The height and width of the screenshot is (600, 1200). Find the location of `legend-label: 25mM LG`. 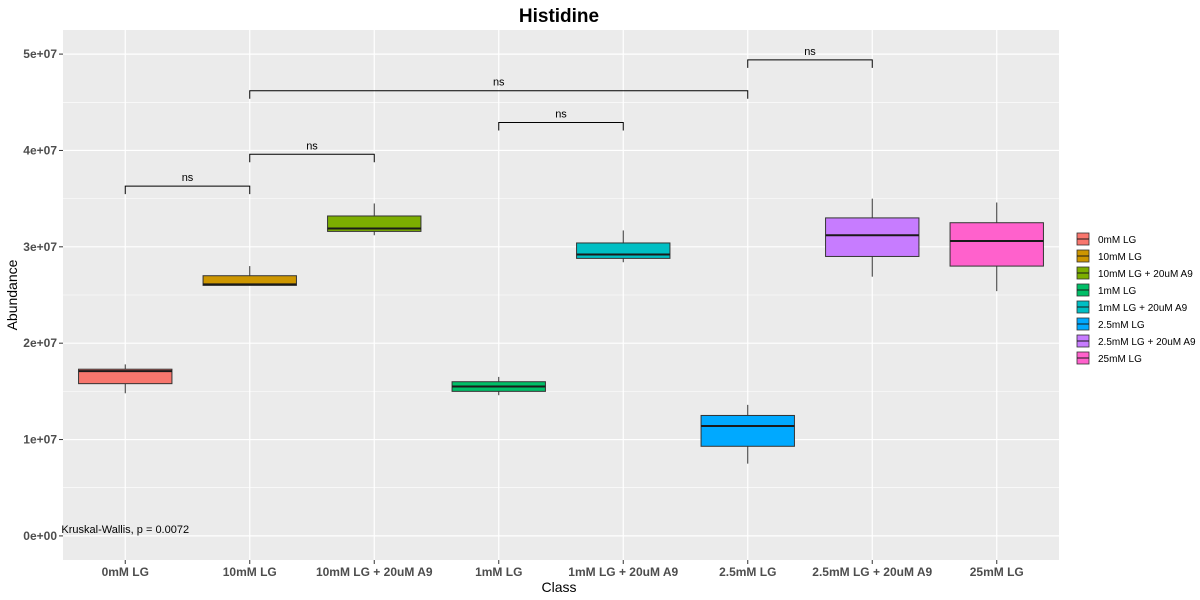

legend-label: 25mM LG is located at coordinates (1120, 359).